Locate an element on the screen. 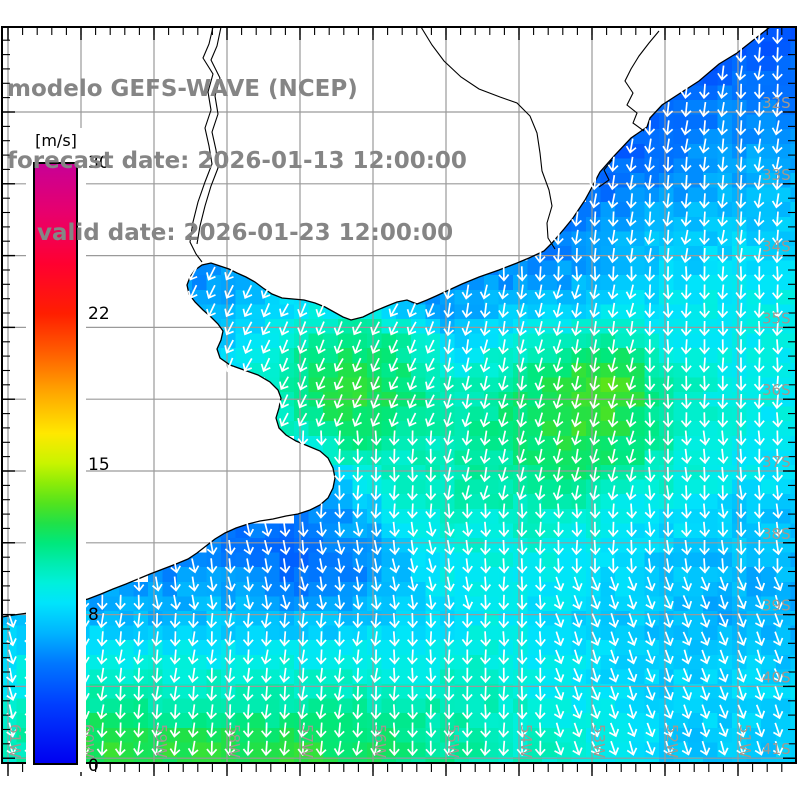  lon-label: 51W is located at coordinates (745, 741).